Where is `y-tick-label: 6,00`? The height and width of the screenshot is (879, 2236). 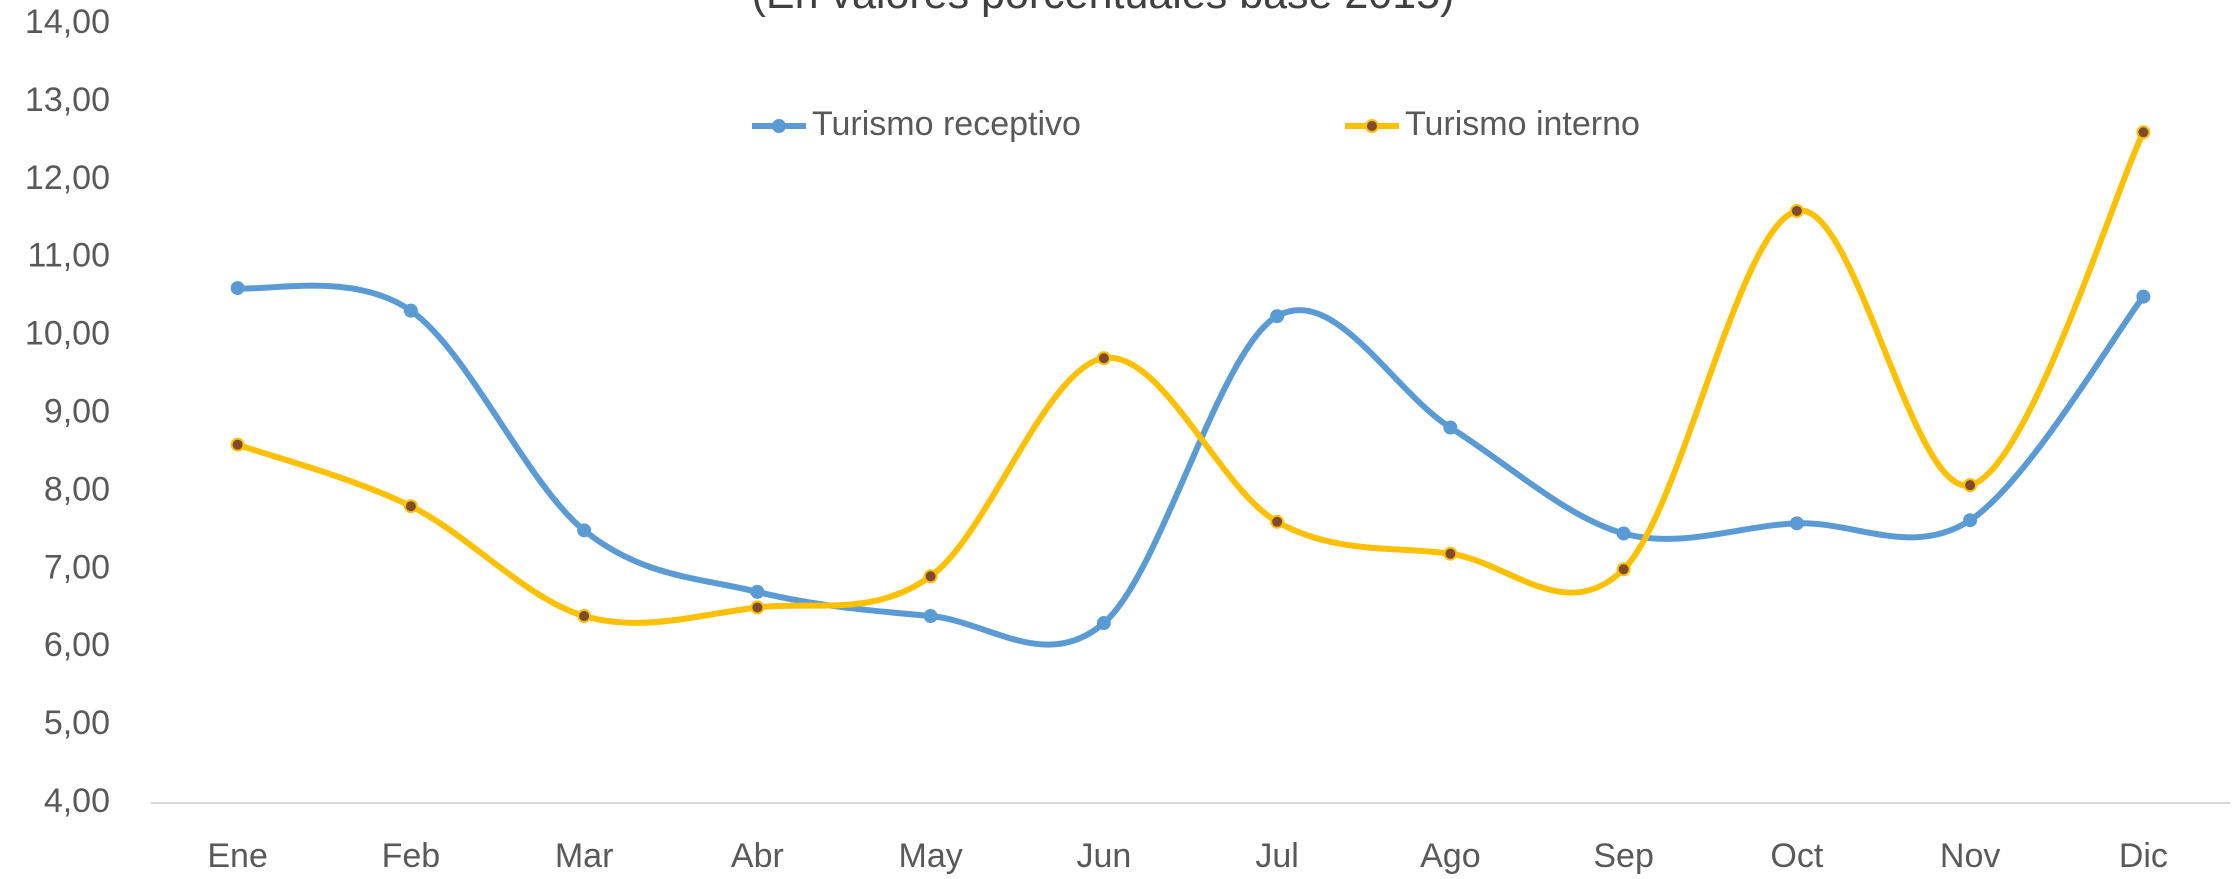
y-tick-label: 6,00 is located at coordinates (77, 645).